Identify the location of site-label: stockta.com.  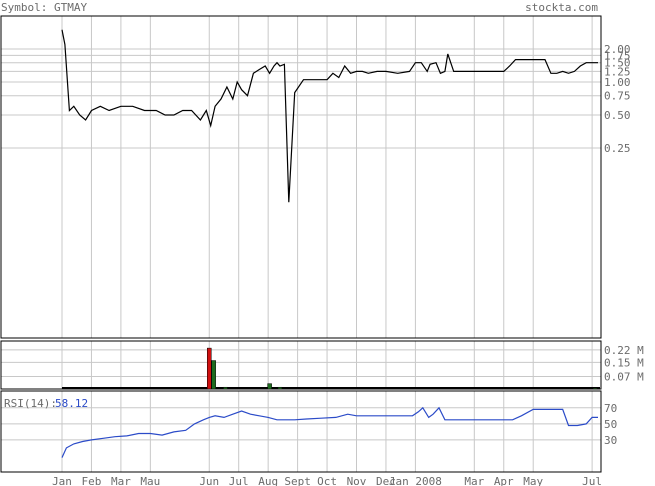
(561, 7).